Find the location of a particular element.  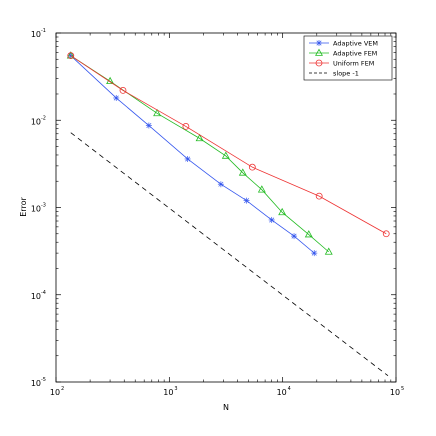

legend-label: Adaptive FEM is located at coordinates (355, 53).